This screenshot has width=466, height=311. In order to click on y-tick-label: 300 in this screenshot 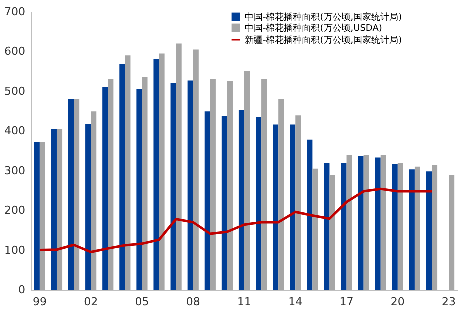, I will do `click(15, 171)`.